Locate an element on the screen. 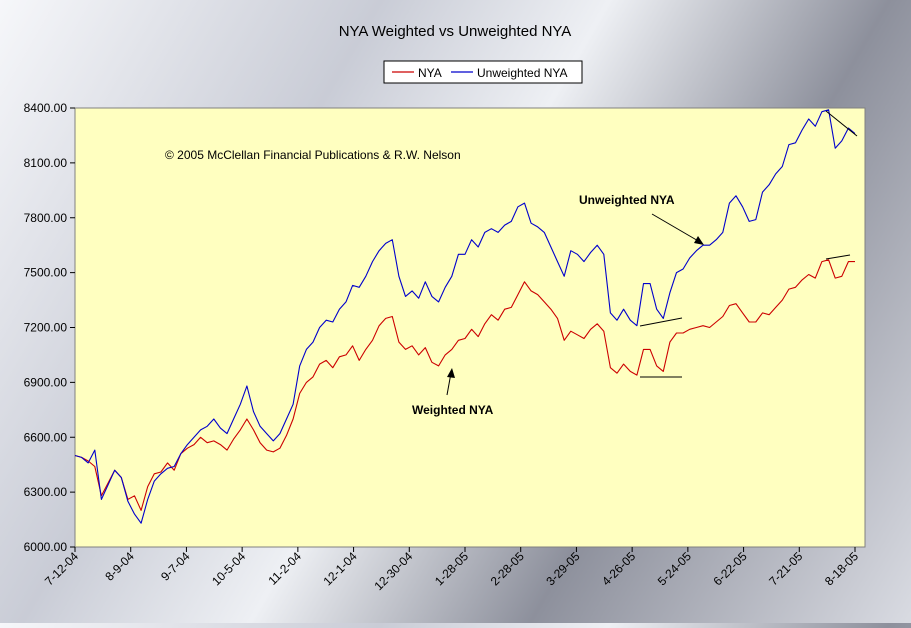  x-tick-label: 12-30-04 is located at coordinates (394, 571).